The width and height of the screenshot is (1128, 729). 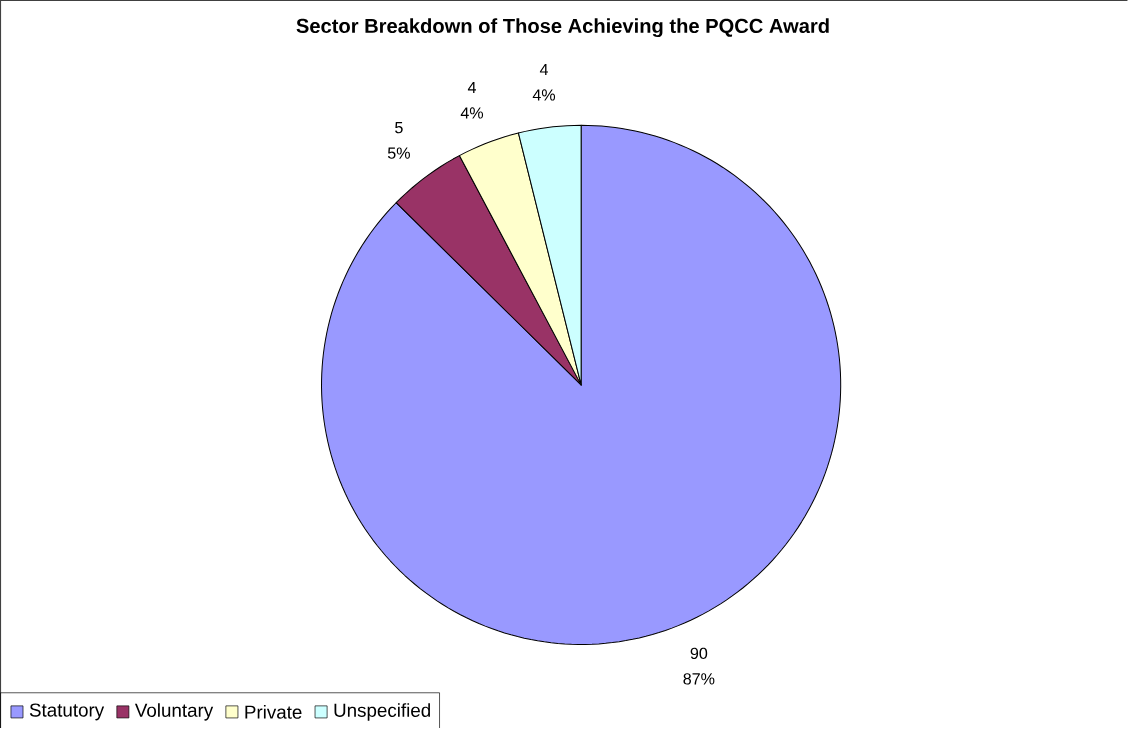 I want to click on legend-label: Statutory, so click(x=67, y=712).